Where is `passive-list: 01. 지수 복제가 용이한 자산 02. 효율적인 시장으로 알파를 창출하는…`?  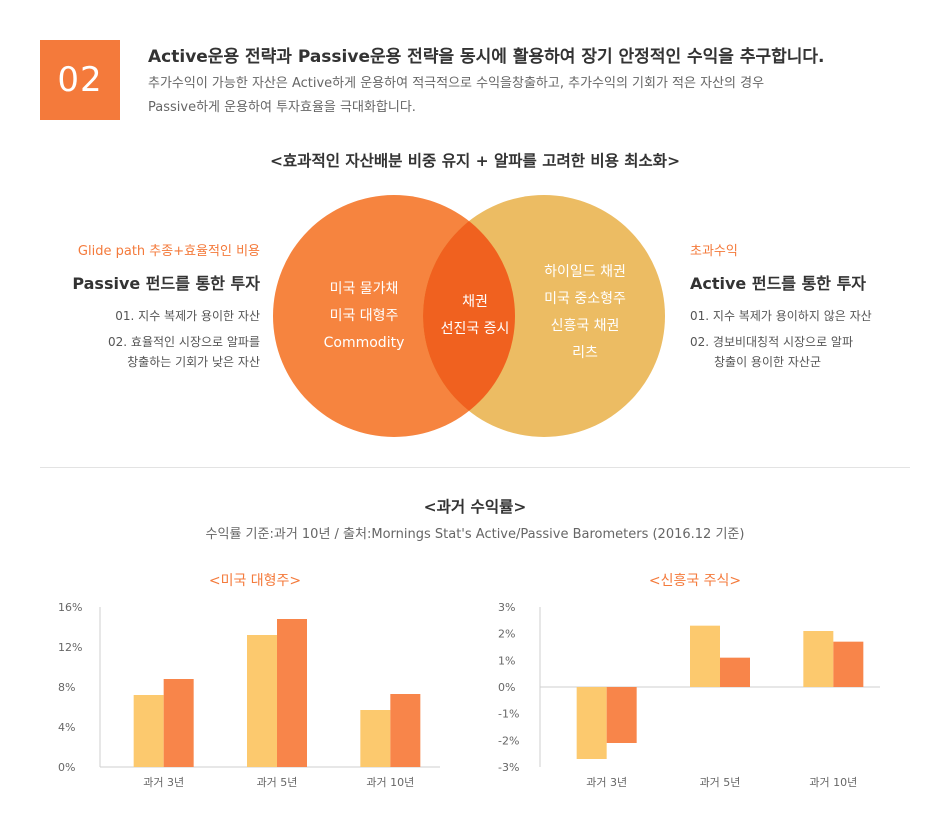
passive-list: 01. 지수 복제가 용이한 자산 02. 효율적인 시장으로 알파를 창출하는… is located at coordinates (166, 339).